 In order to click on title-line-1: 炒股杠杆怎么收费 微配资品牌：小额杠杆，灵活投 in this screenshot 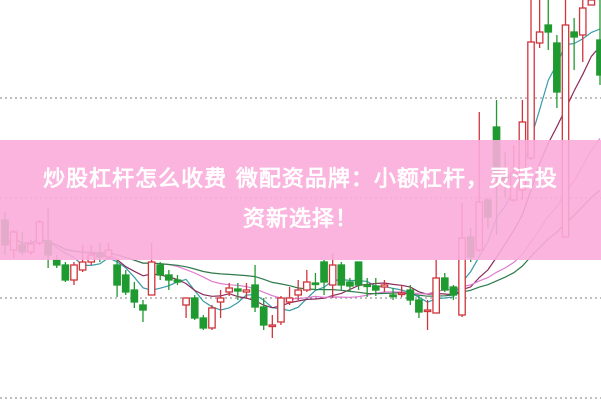, I will do `click(300, 179)`.